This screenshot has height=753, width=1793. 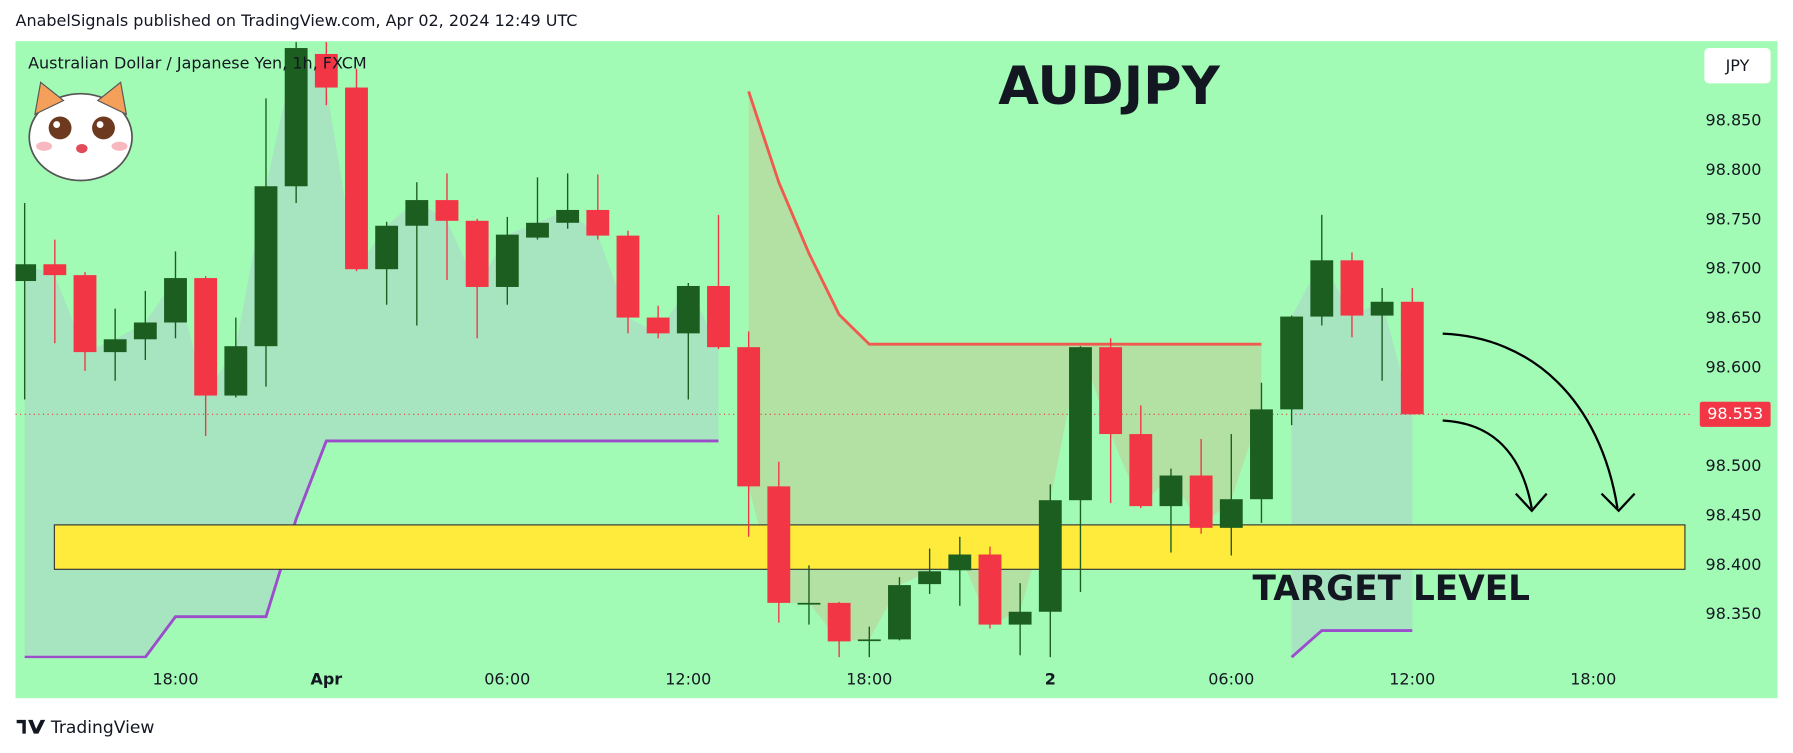 What do you see at coordinates (1734, 120) in the screenshot?
I see `y-tick-label: 98.850` at bounding box center [1734, 120].